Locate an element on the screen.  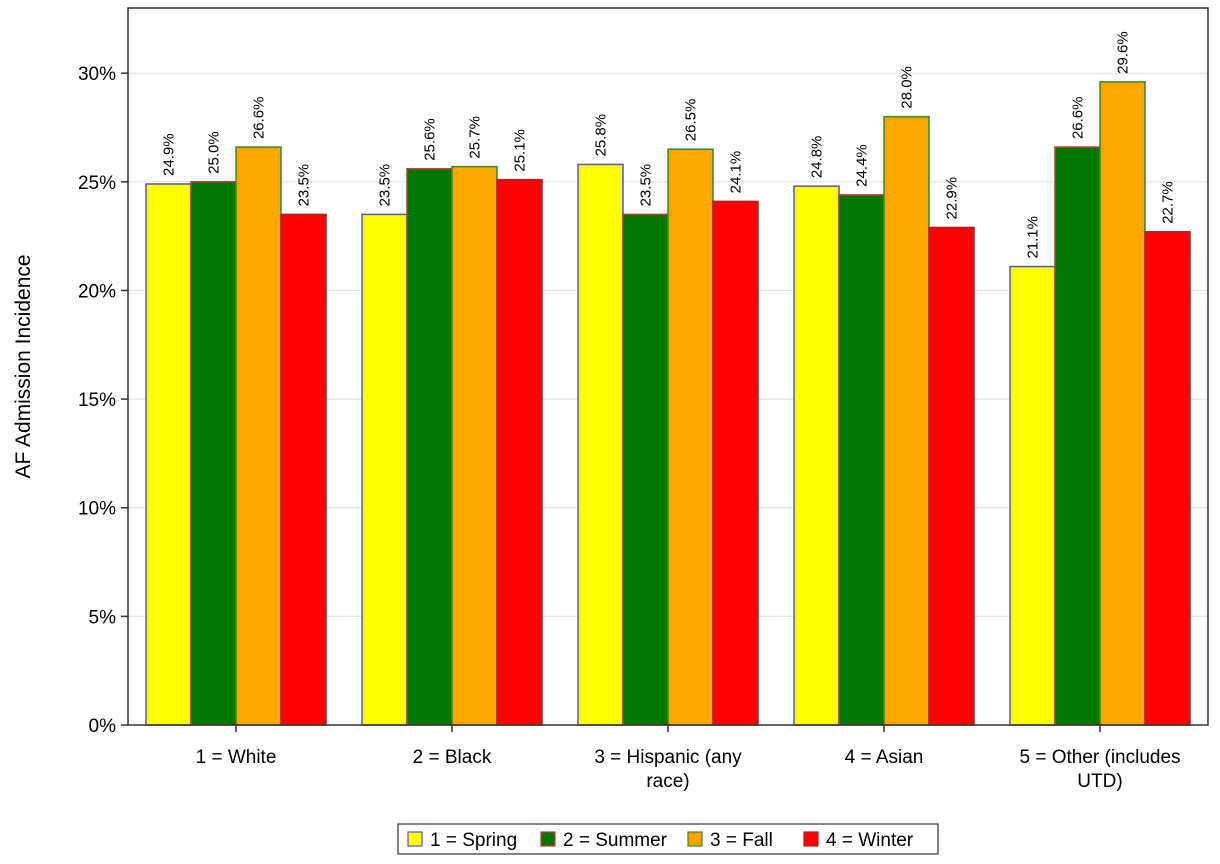
x-tick-label: 4 = Asian is located at coordinates (884, 757).